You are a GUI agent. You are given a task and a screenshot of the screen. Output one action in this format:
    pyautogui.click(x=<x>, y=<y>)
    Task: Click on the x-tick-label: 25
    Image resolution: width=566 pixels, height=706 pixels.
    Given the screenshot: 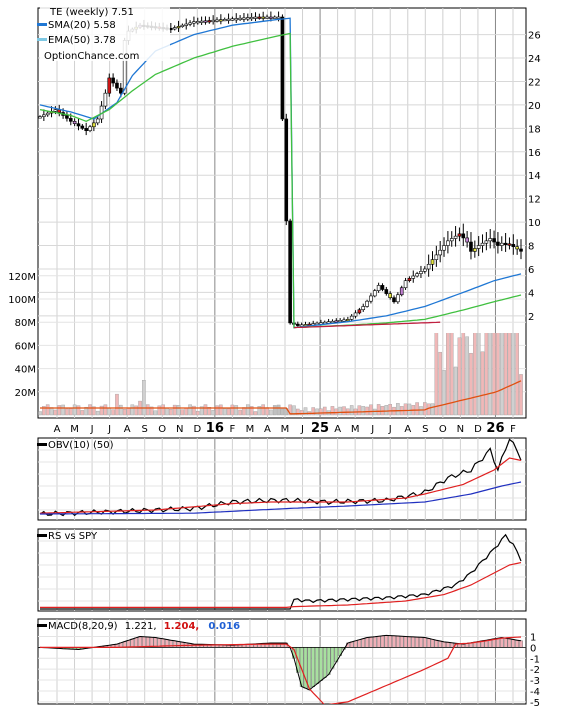 What is the action you would take?
    pyautogui.click(x=320, y=428)
    